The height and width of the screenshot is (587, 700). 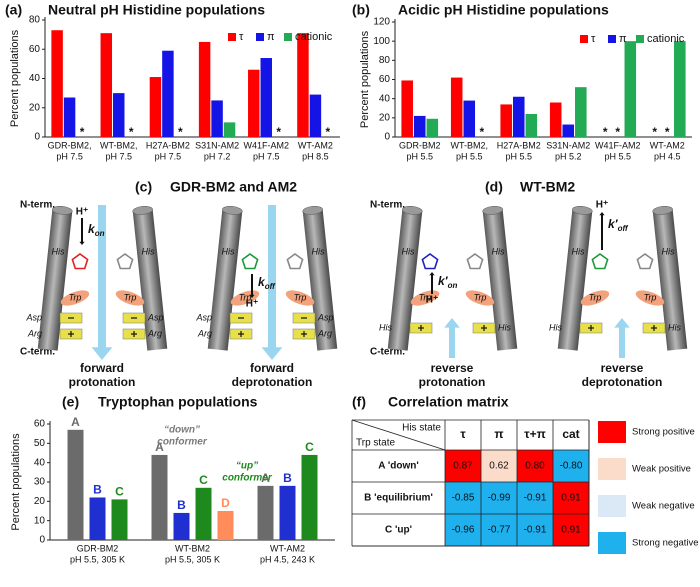 I want to click on y-axis-label: Percent populations, so click(x=365, y=79).